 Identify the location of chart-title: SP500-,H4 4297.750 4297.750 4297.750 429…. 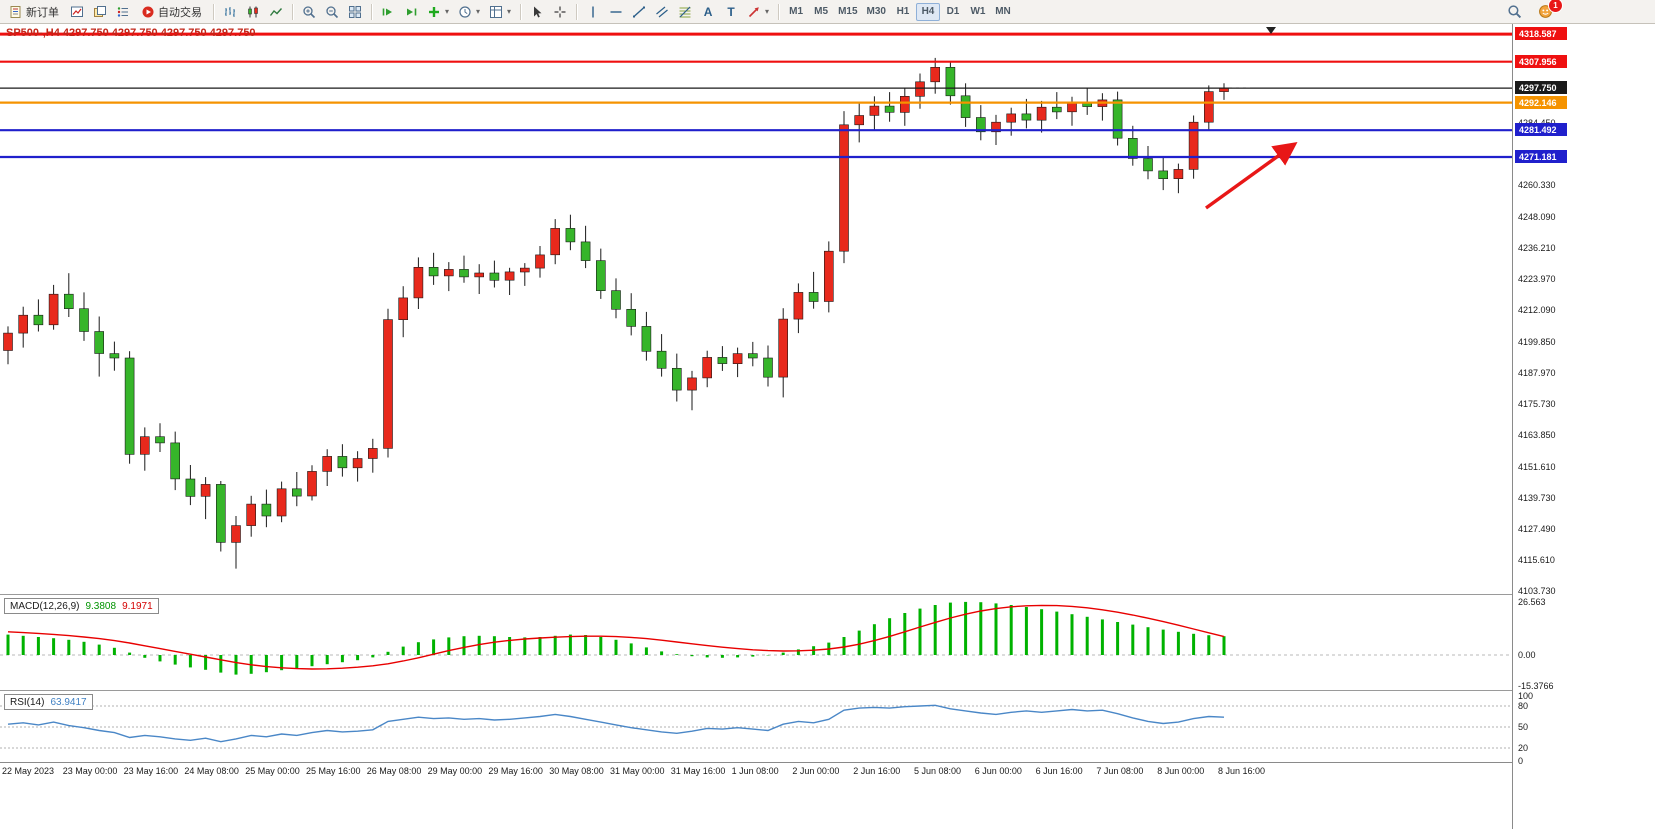
(131, 33).